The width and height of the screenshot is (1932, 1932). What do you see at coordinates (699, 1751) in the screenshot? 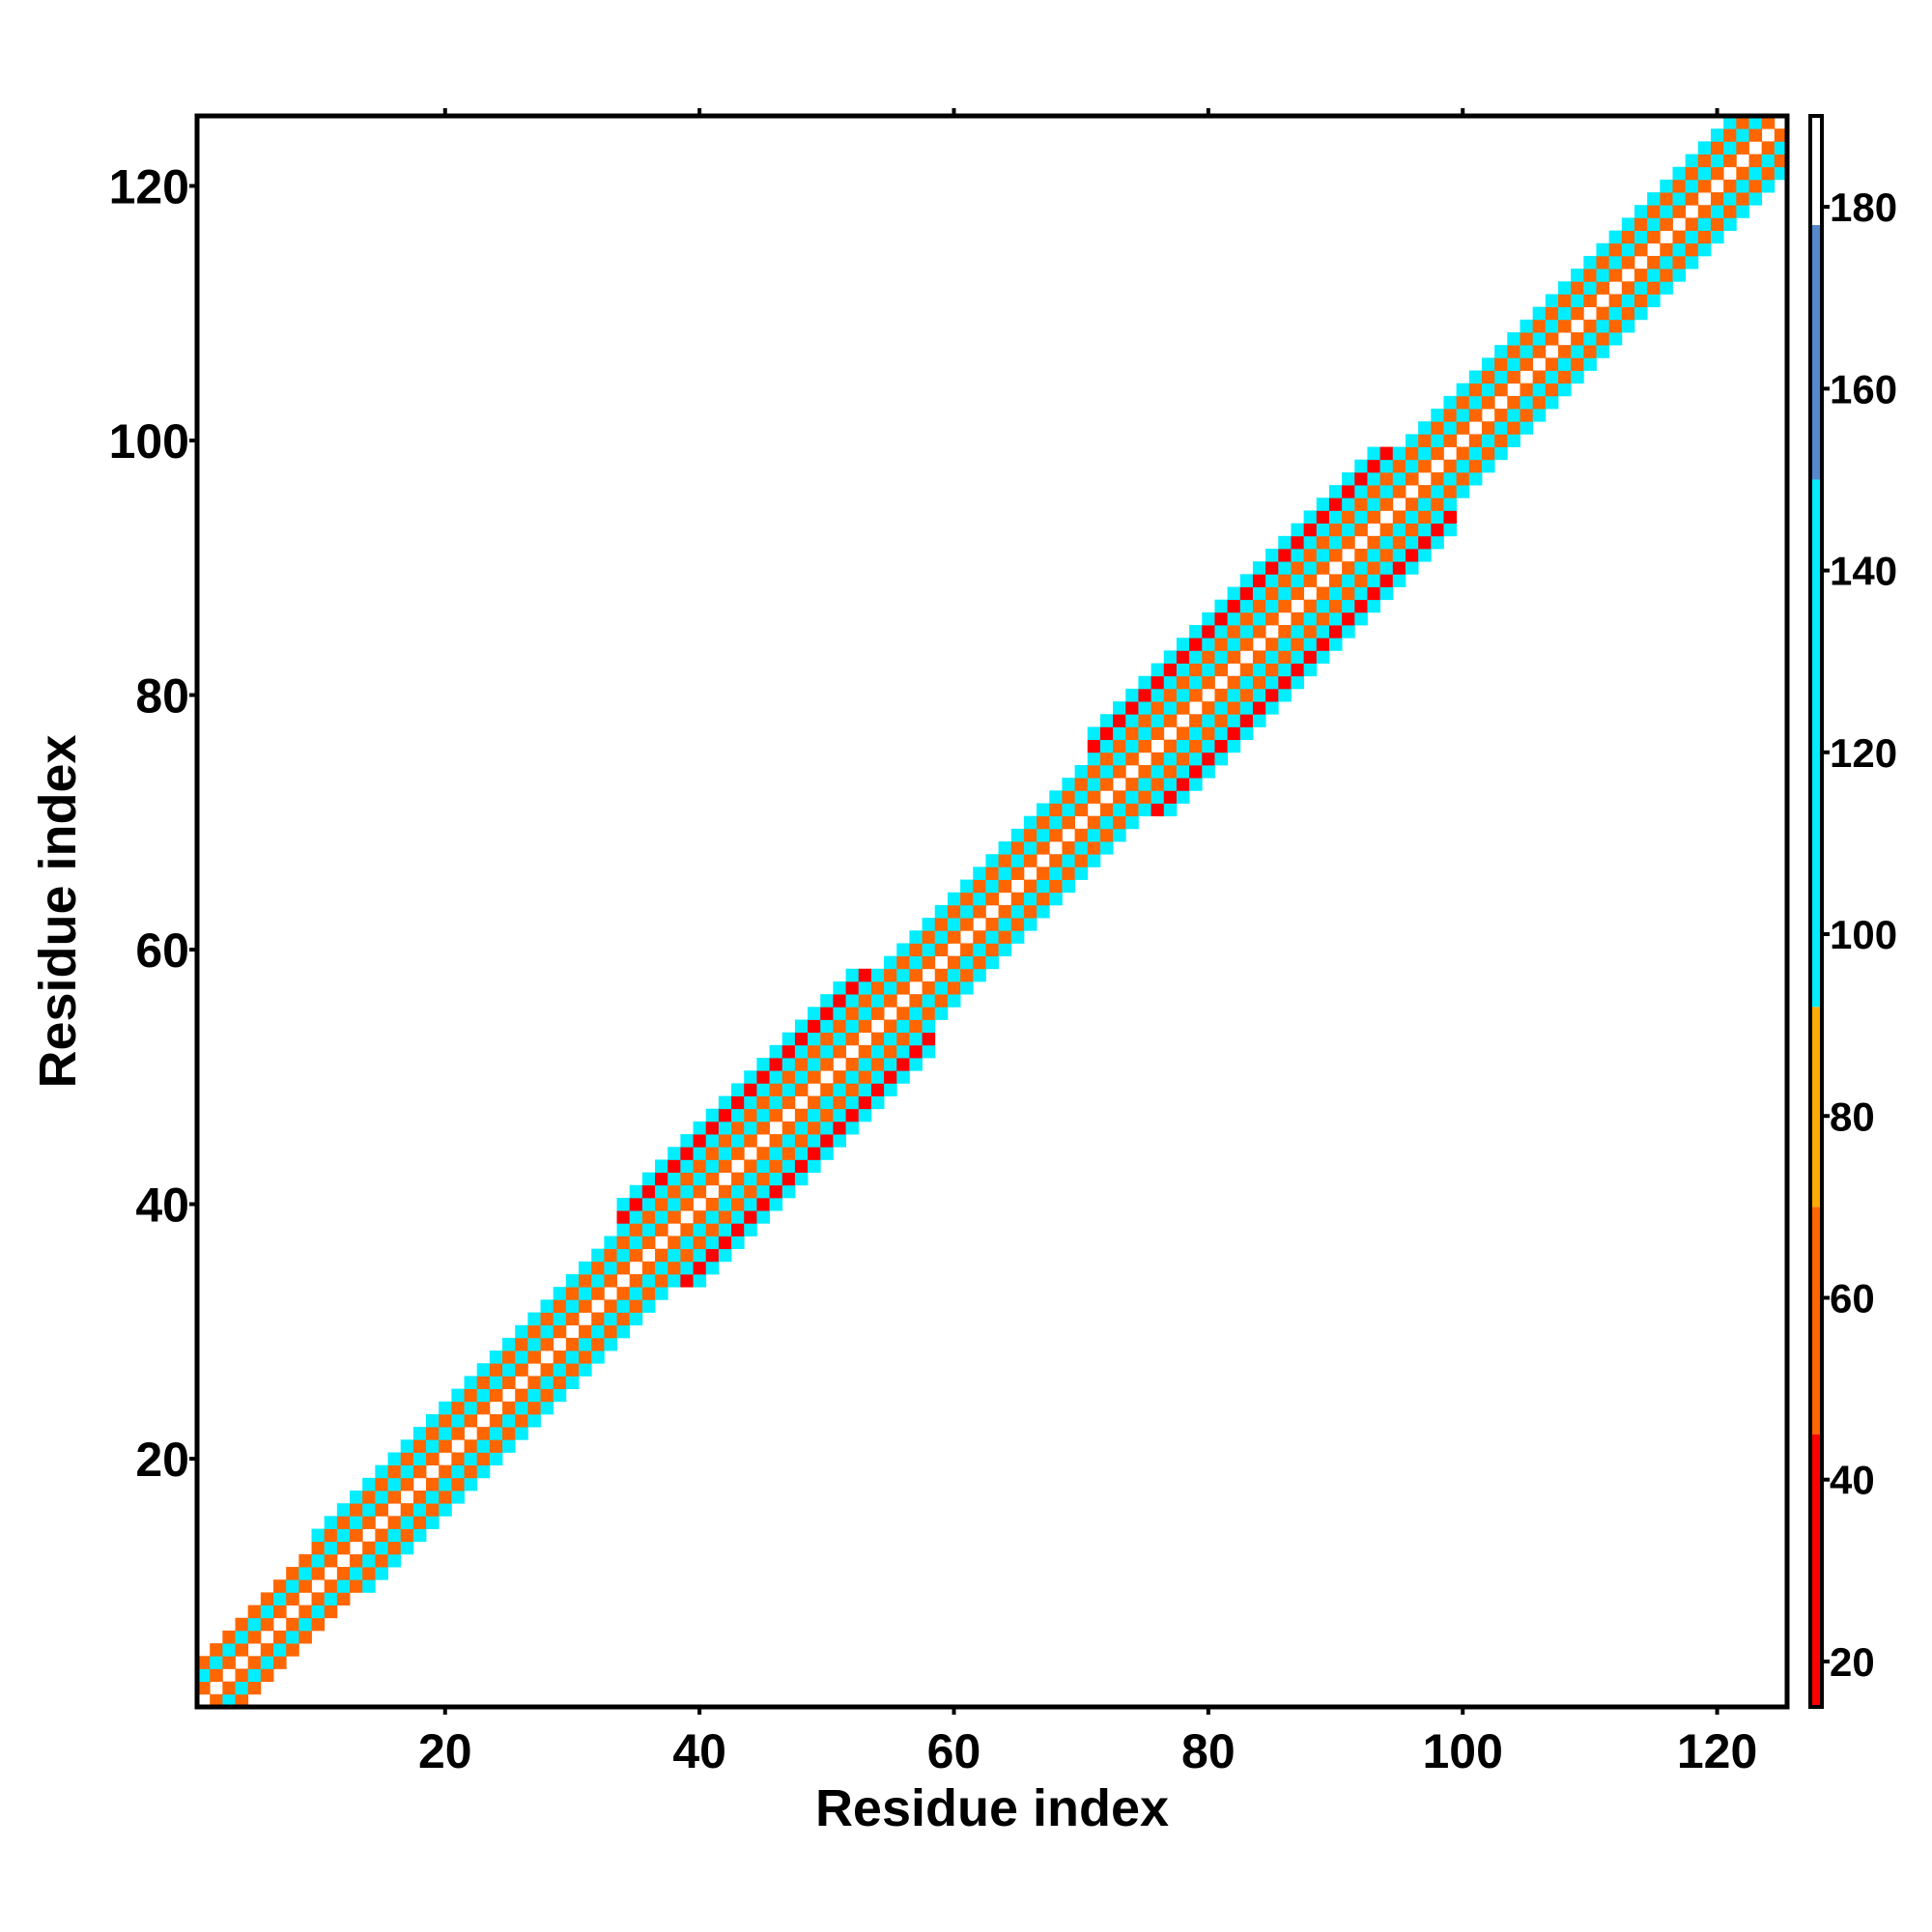
I see `x-tick-label: 40` at bounding box center [699, 1751].